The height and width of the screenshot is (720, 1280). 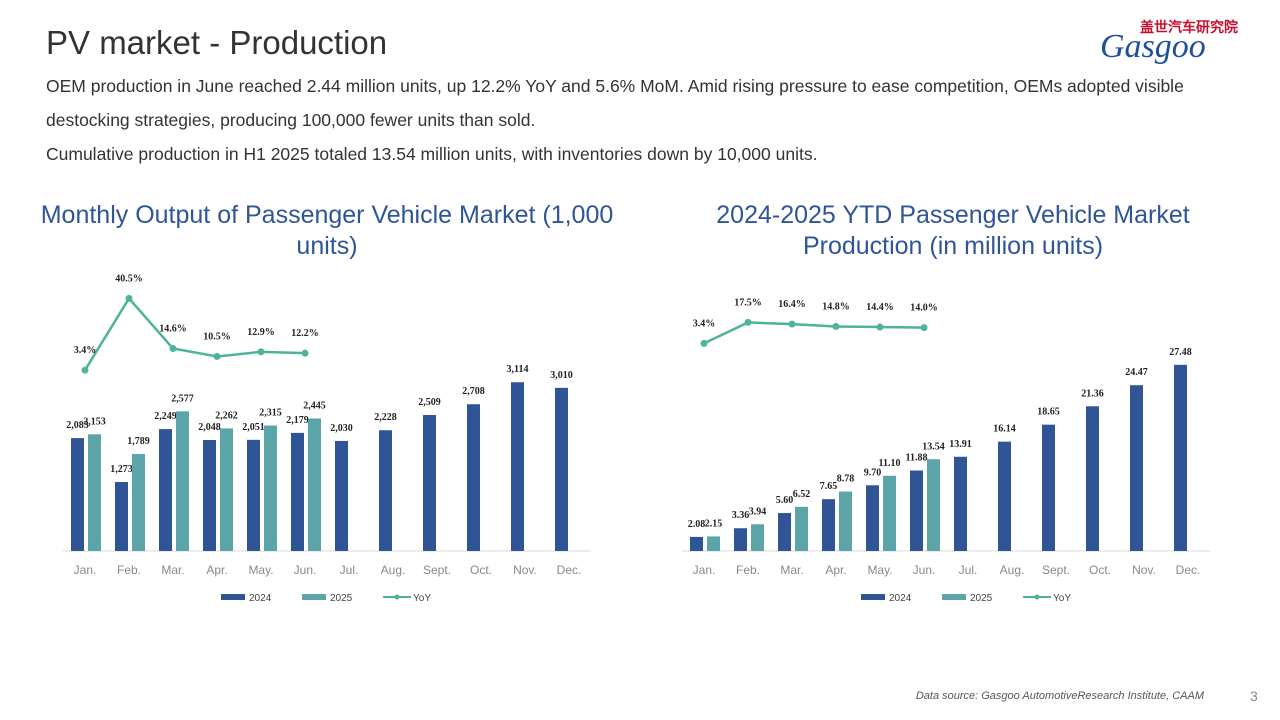 What do you see at coordinates (846, 479) in the screenshot?
I see `data-label: 8.78` at bounding box center [846, 479].